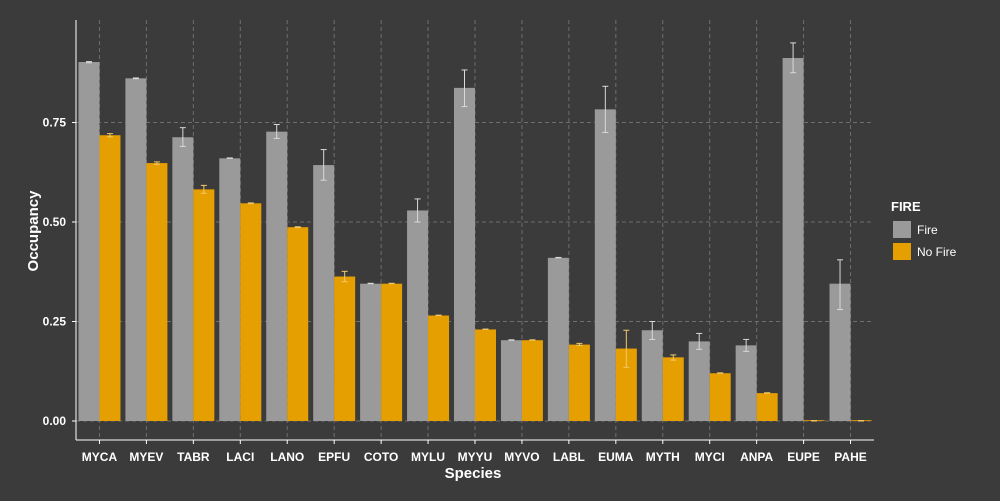 This screenshot has width=1000, height=501. Describe the element at coordinates (428, 457) in the screenshot. I see `x-tick-label: MYLU` at that location.